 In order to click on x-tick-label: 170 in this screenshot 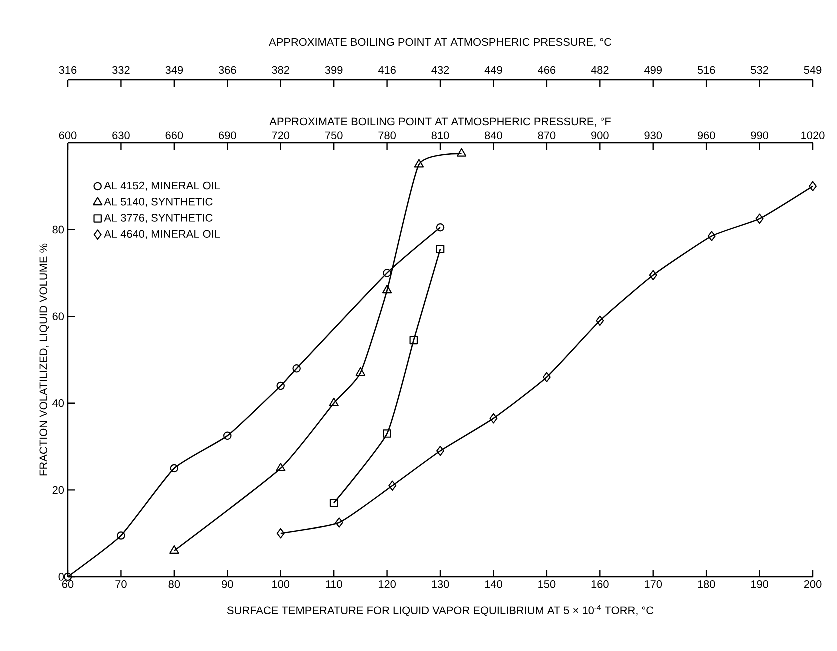, I will do `click(653, 584)`.